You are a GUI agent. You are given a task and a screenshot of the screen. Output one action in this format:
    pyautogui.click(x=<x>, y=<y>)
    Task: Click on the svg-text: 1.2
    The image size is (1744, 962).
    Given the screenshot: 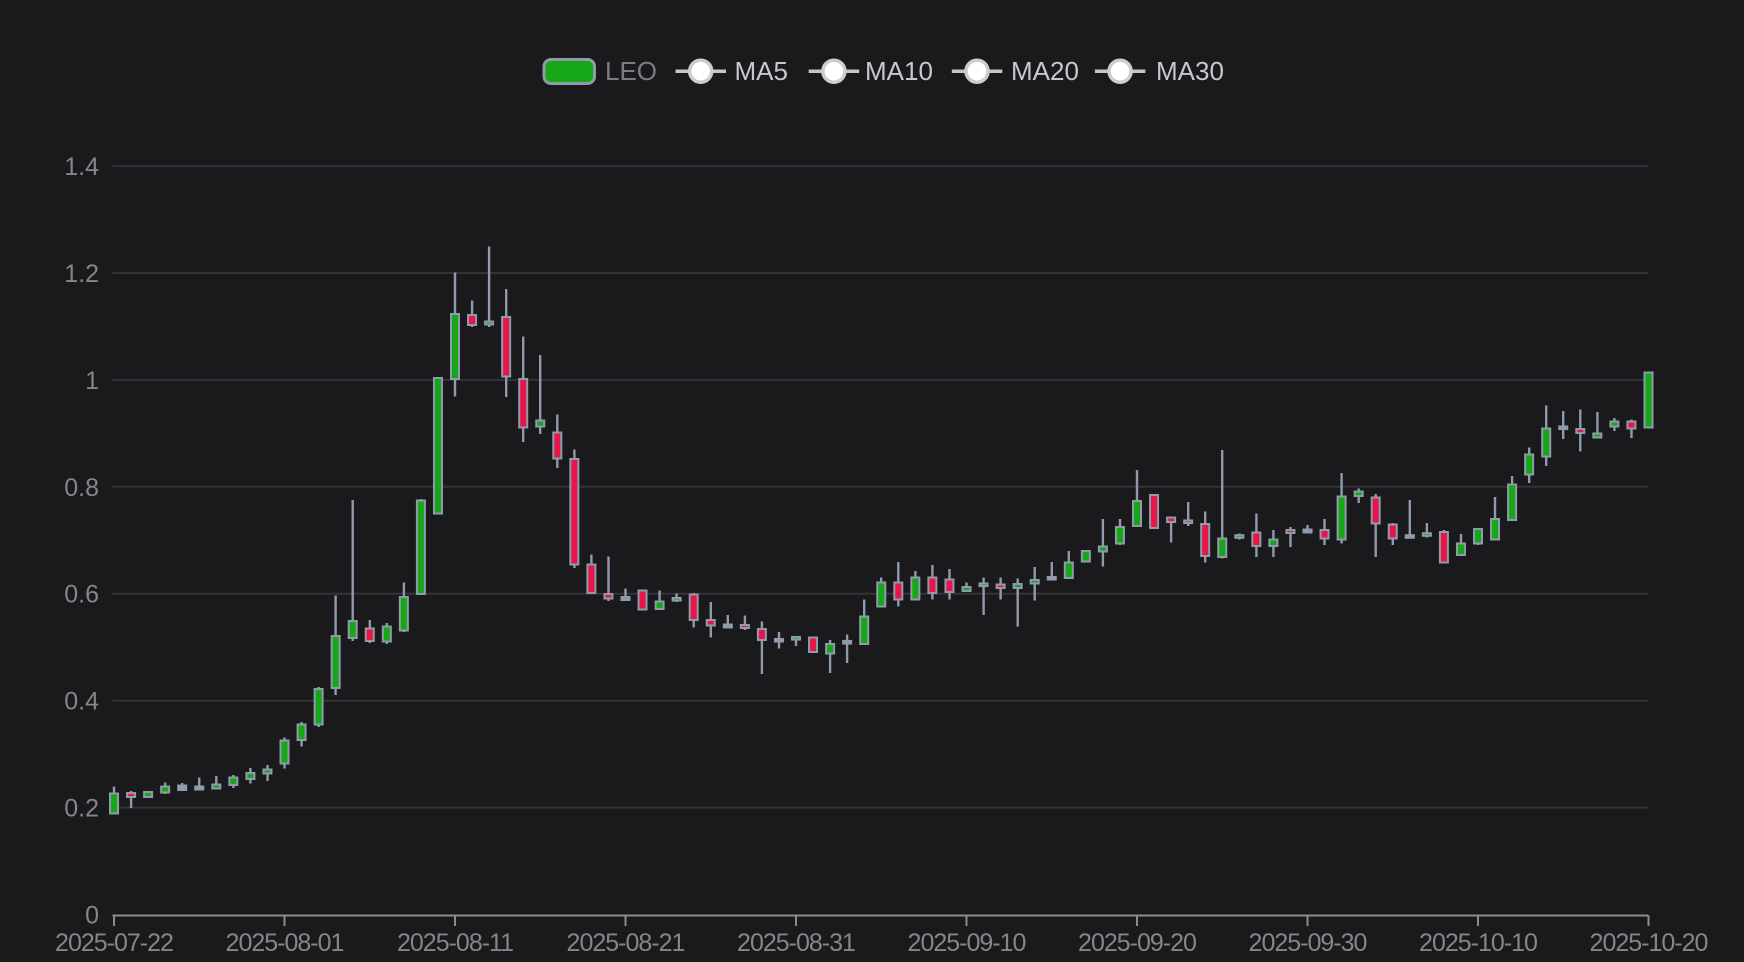 What is the action you would take?
    pyautogui.click(x=81, y=274)
    